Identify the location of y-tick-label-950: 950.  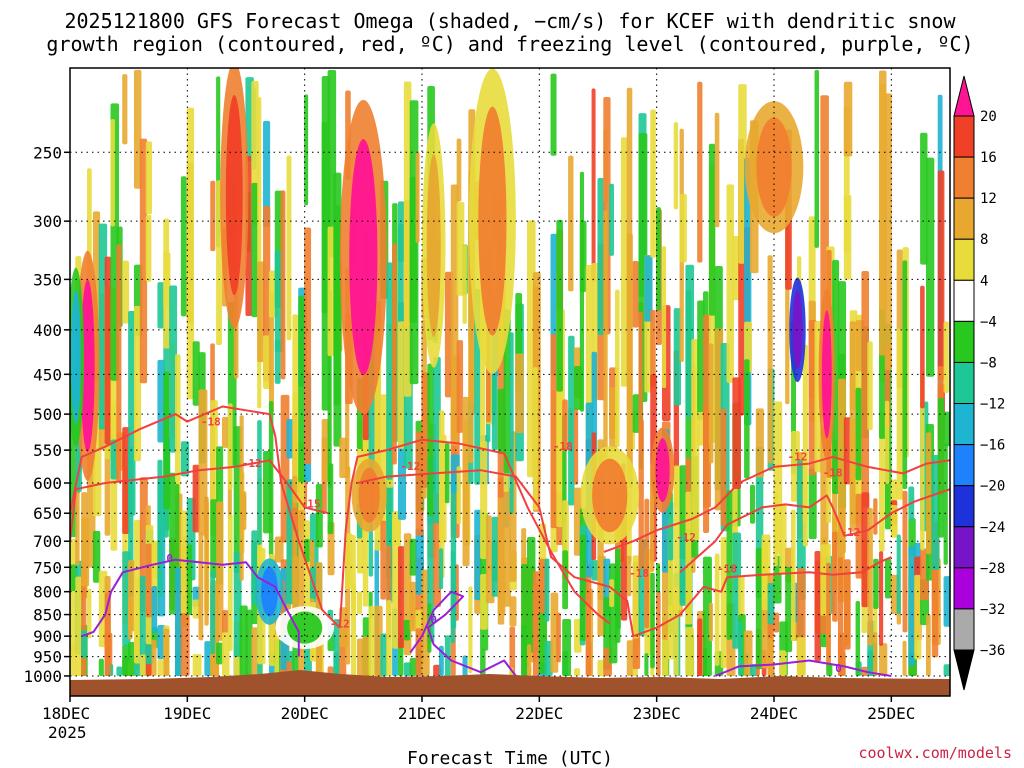
(47, 657).